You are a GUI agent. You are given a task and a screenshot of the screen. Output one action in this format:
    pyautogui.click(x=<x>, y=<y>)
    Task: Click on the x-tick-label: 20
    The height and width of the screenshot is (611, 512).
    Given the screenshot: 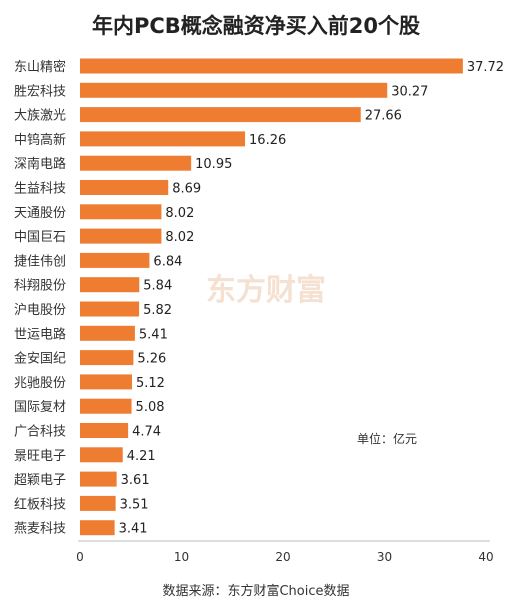 What is the action you would take?
    pyautogui.click(x=282, y=557)
    